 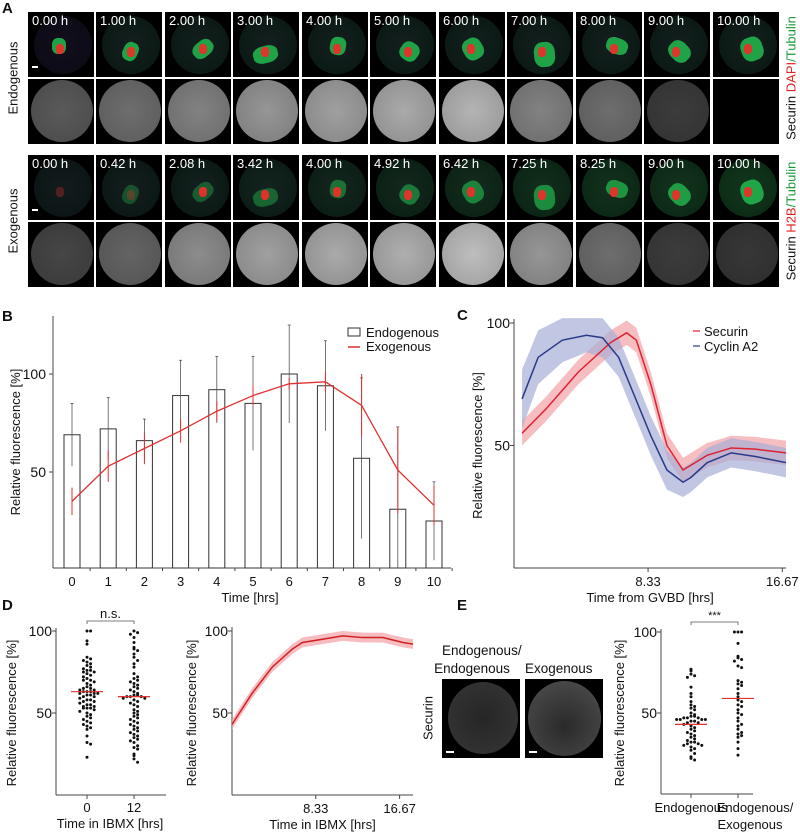 I want to click on series-line, so click(x=654, y=409).